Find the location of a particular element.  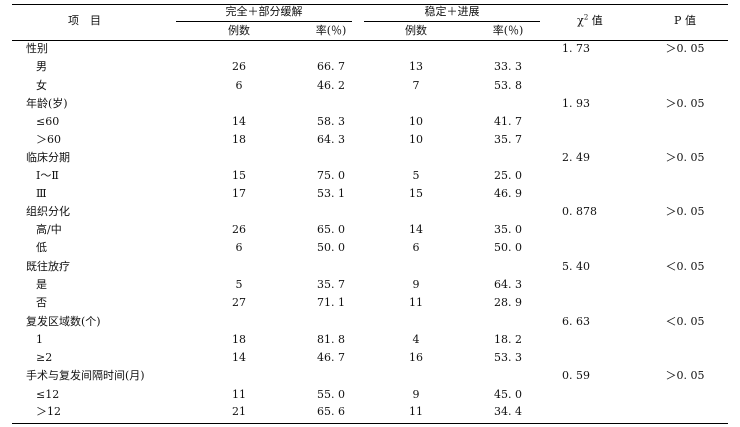

row-count-2: 5 is located at coordinates (416, 175).